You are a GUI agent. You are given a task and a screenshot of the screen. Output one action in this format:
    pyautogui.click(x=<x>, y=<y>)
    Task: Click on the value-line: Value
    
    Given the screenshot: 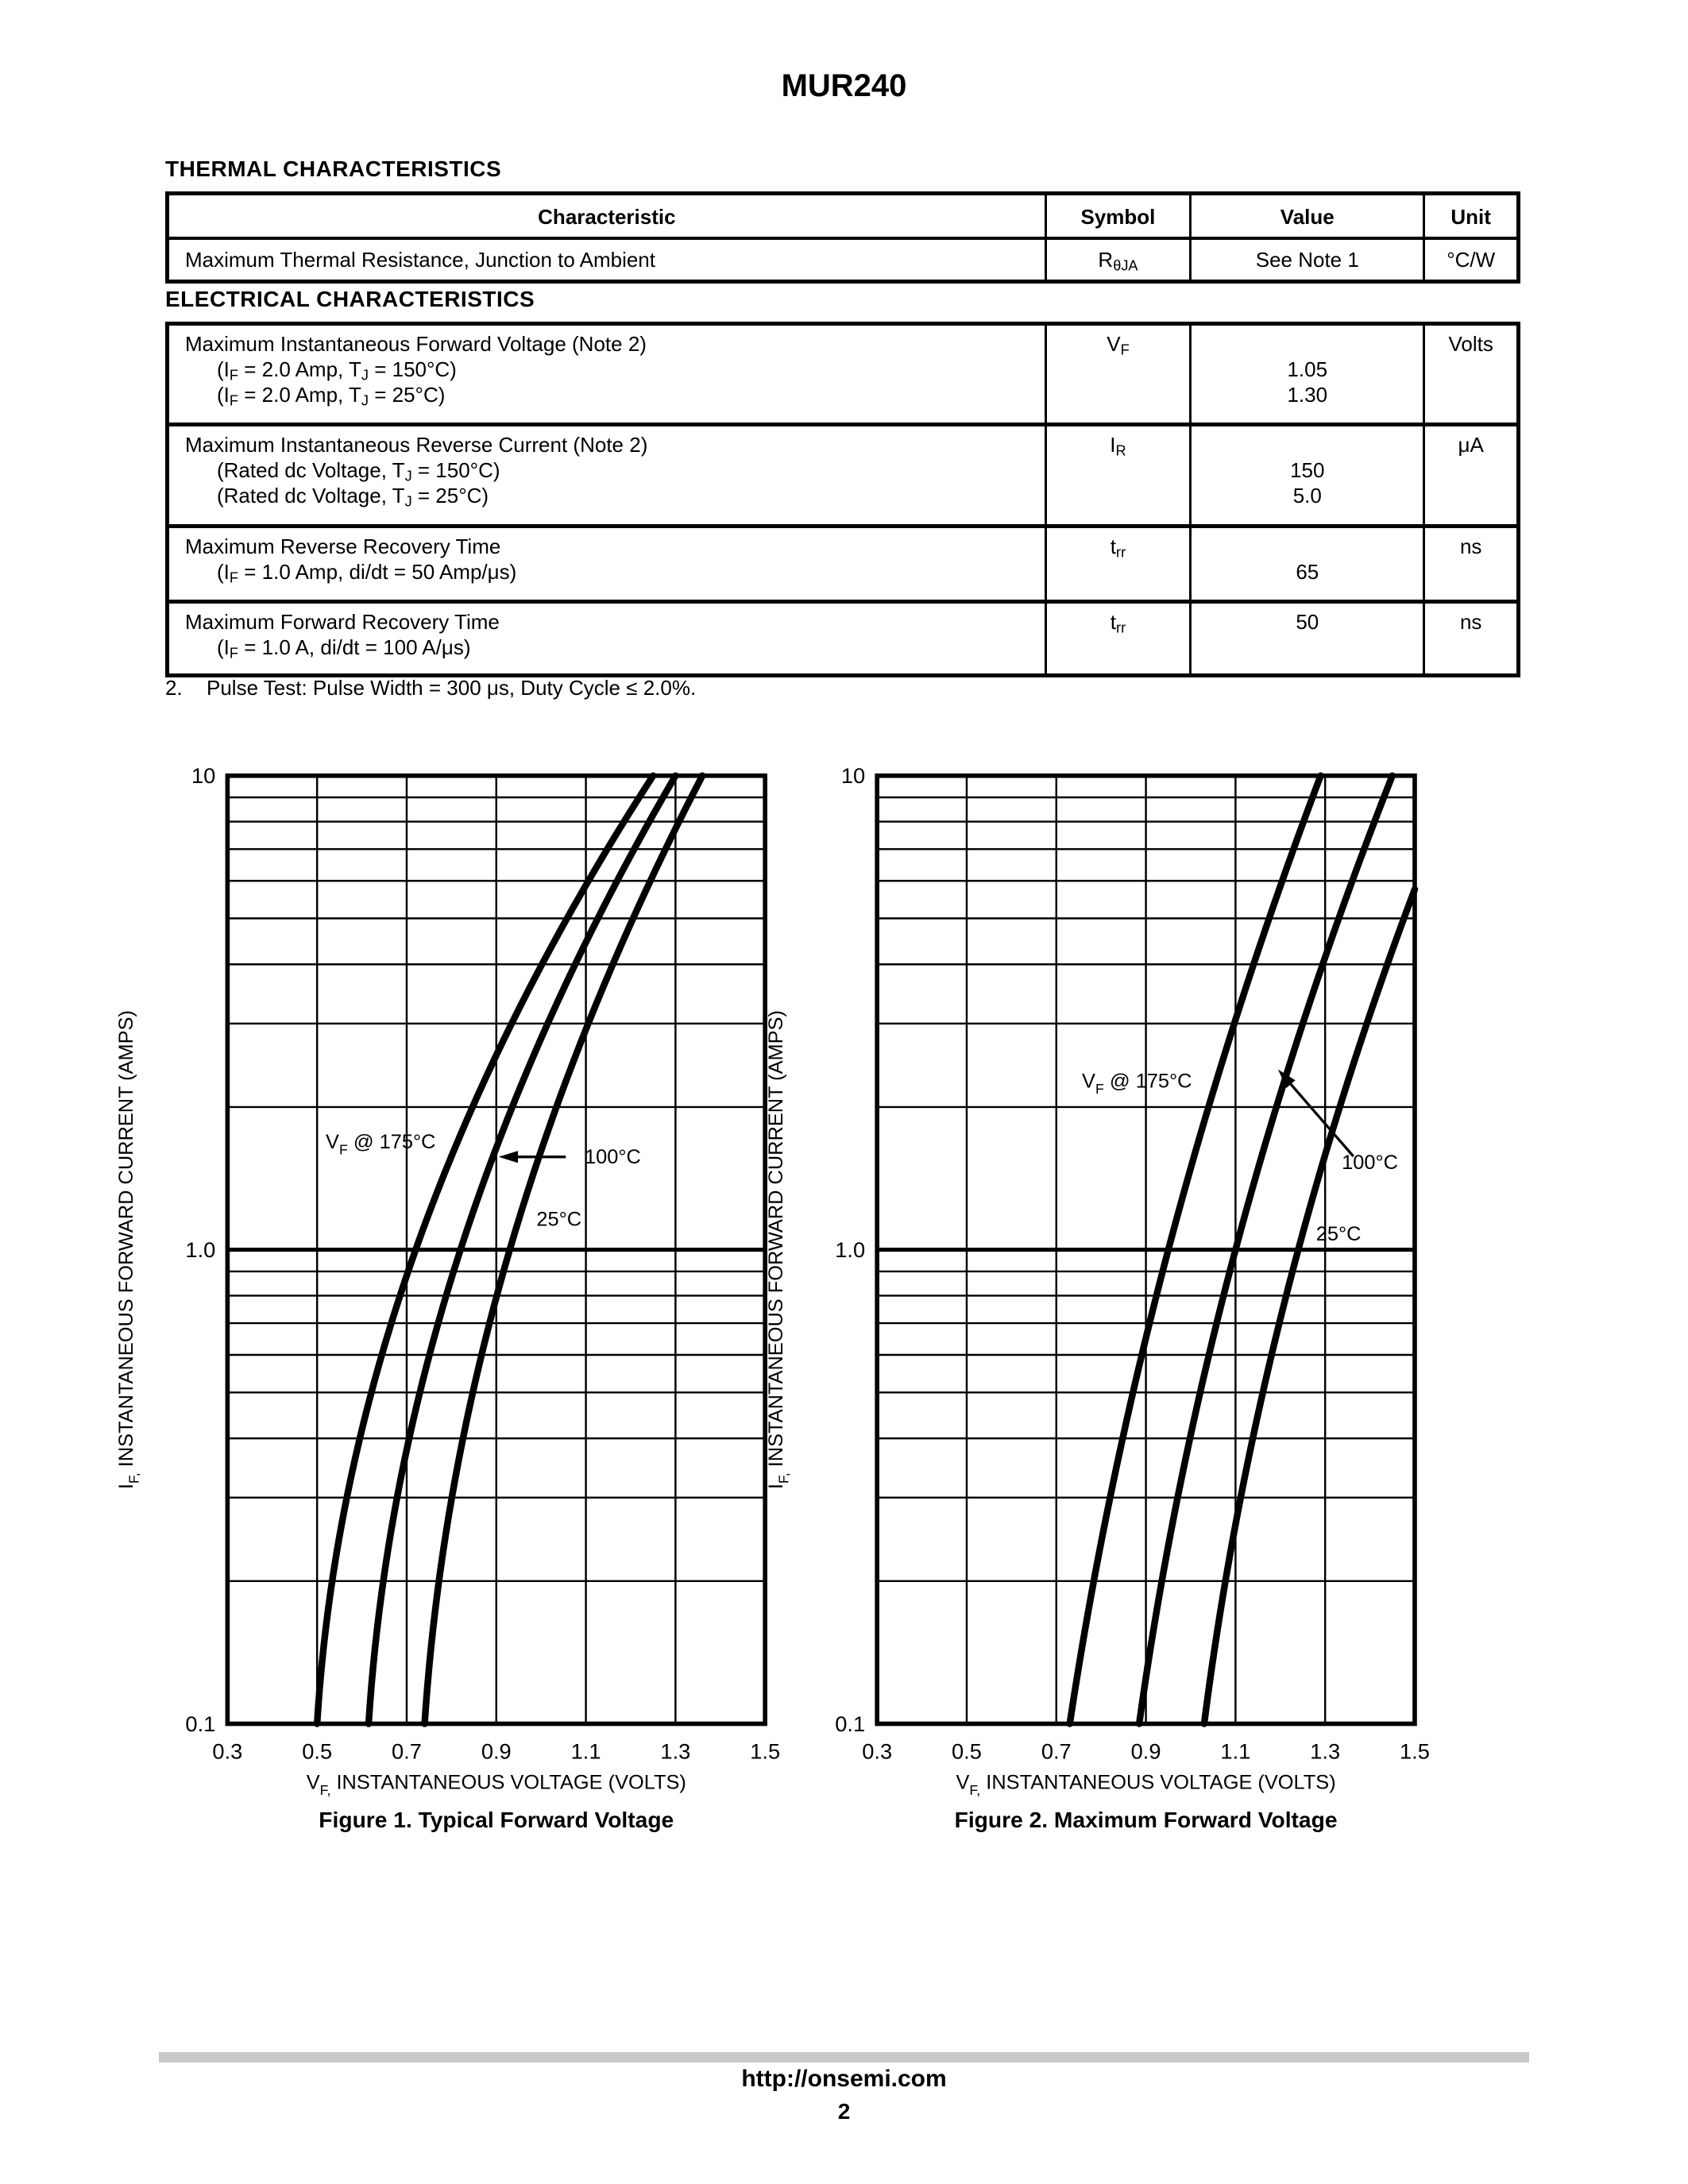 What is the action you would take?
    pyautogui.click(x=1308, y=217)
    